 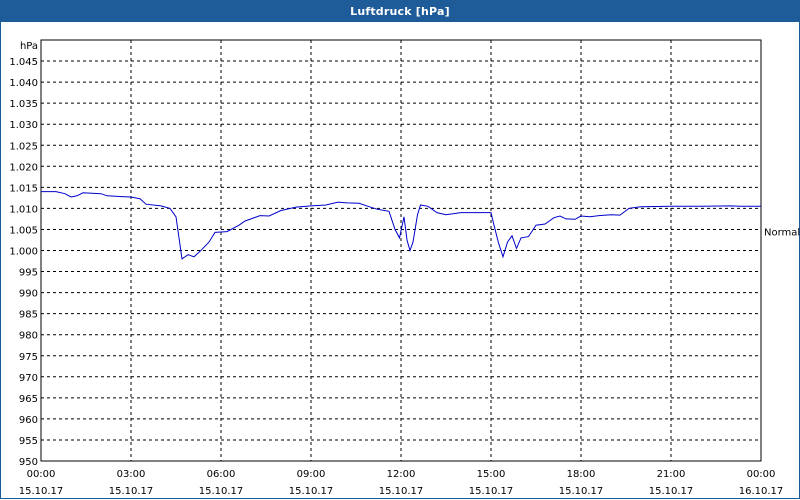 I want to click on y-tick-label: 955, so click(x=28, y=441).